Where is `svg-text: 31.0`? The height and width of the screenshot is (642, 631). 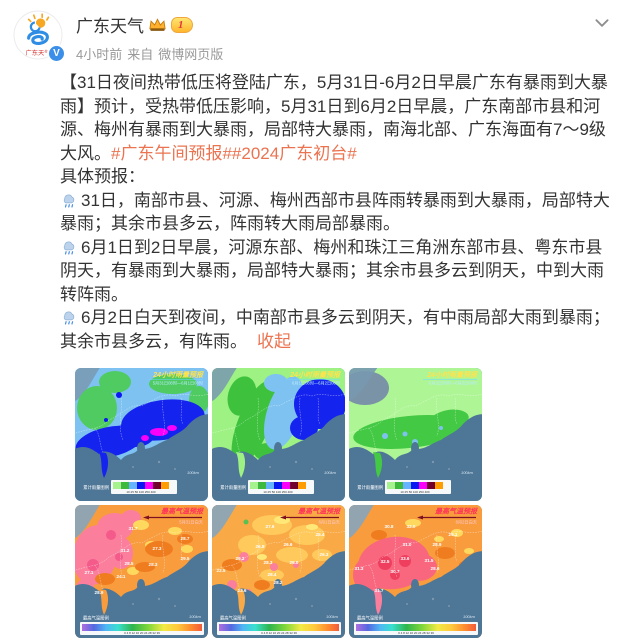 svg-text: 31.0 is located at coordinates (407, 544).